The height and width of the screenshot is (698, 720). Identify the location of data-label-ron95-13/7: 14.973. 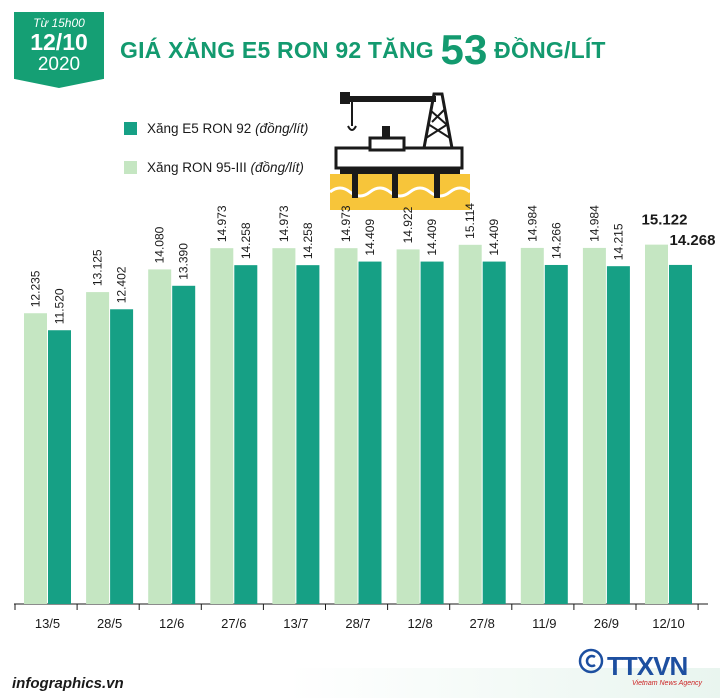
(284, 223).